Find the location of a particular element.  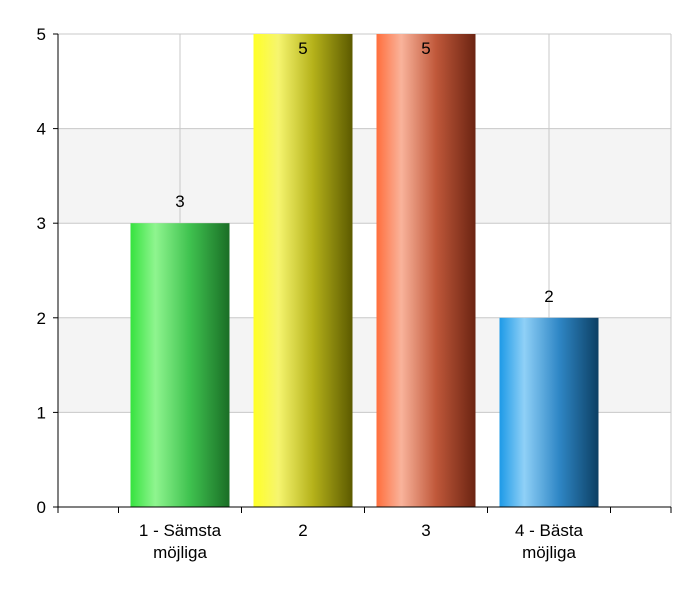

x-category-label-line: 3 is located at coordinates (425, 530).